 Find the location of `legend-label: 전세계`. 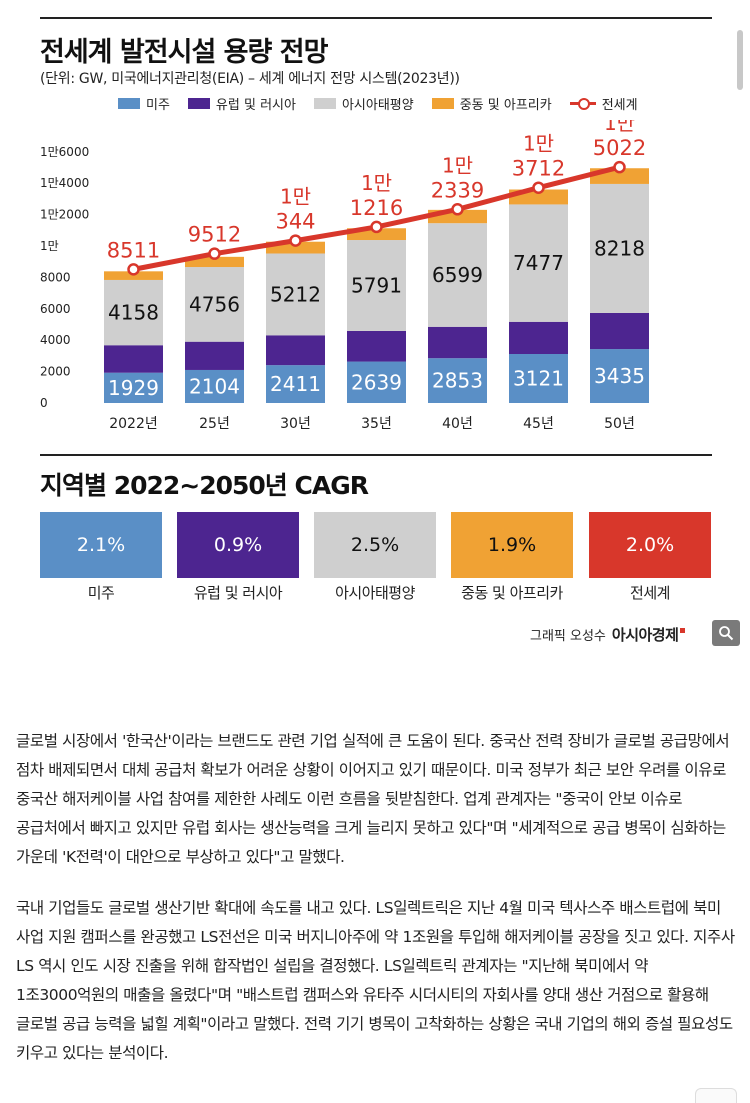

legend-label: 전세계 is located at coordinates (619, 105).